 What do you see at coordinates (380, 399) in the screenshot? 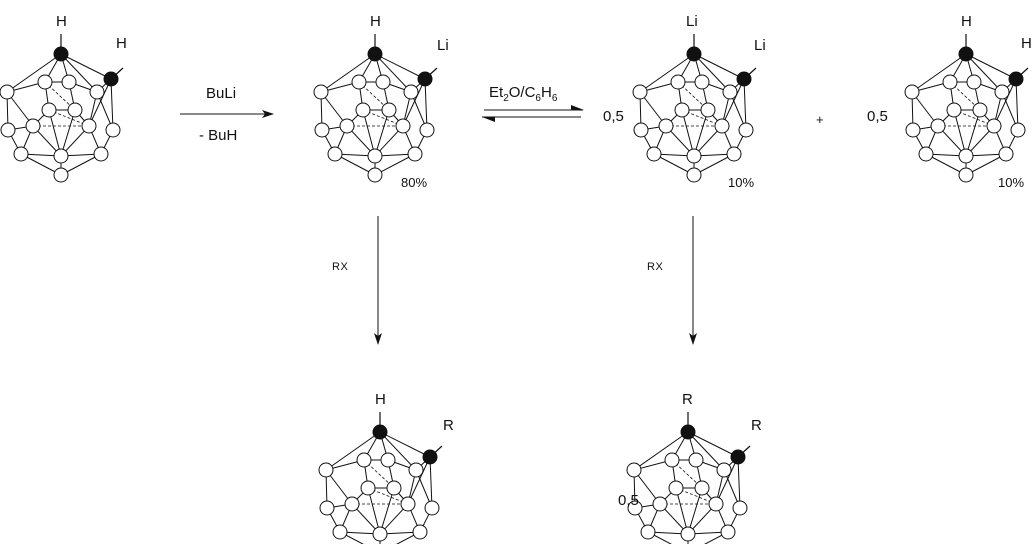
I see `top-substituent-label: H` at bounding box center [380, 399].